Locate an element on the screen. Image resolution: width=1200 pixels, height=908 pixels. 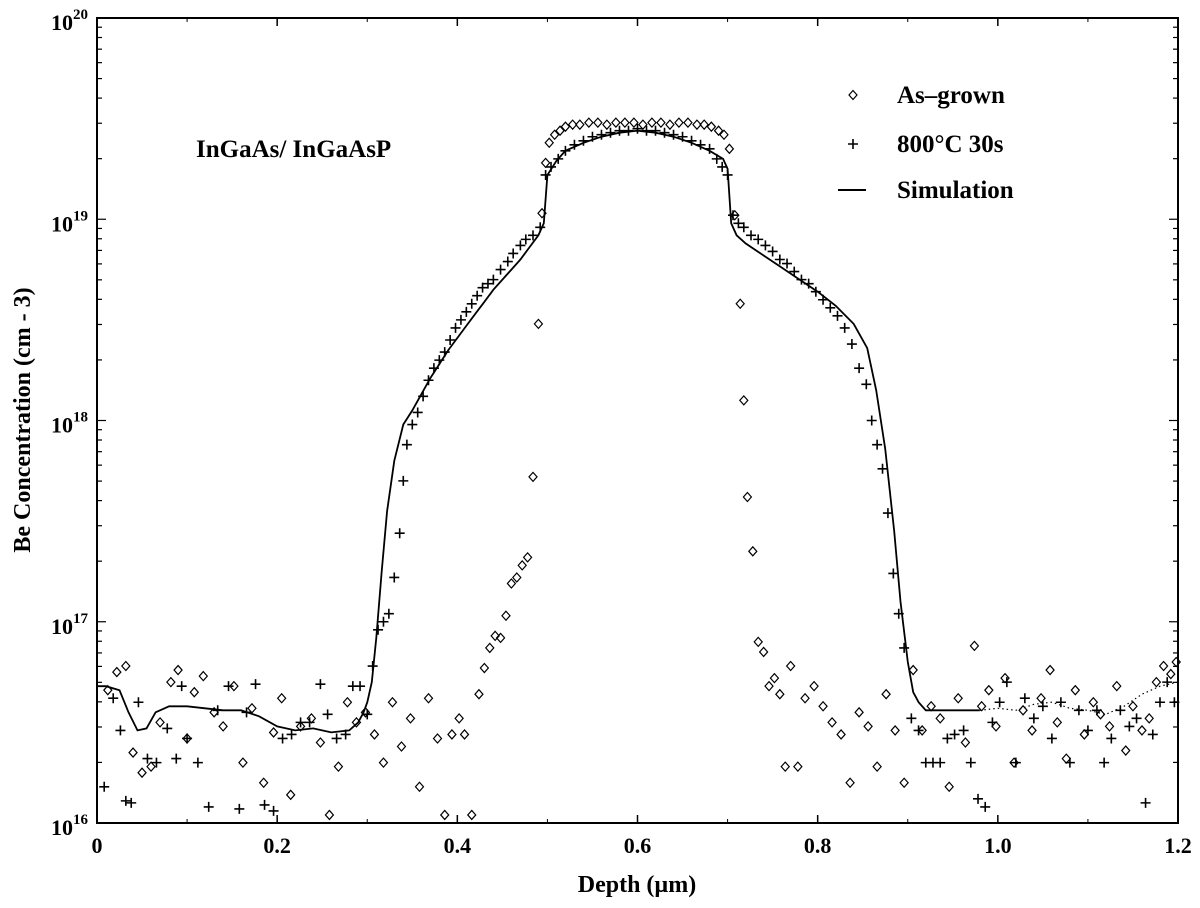
x-tick-label: 0.4 is located at coordinates (458, 845).